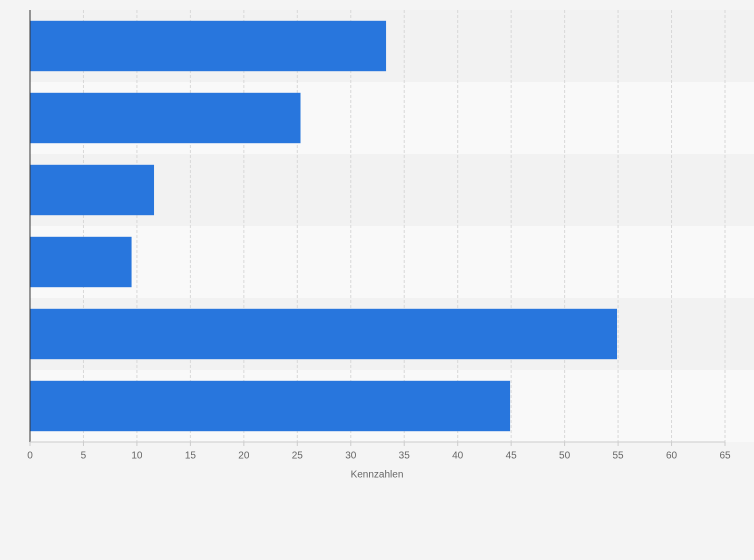 The height and width of the screenshot is (560, 754). Describe the element at coordinates (392, 262) in the screenshot. I see `band-background` at that location.